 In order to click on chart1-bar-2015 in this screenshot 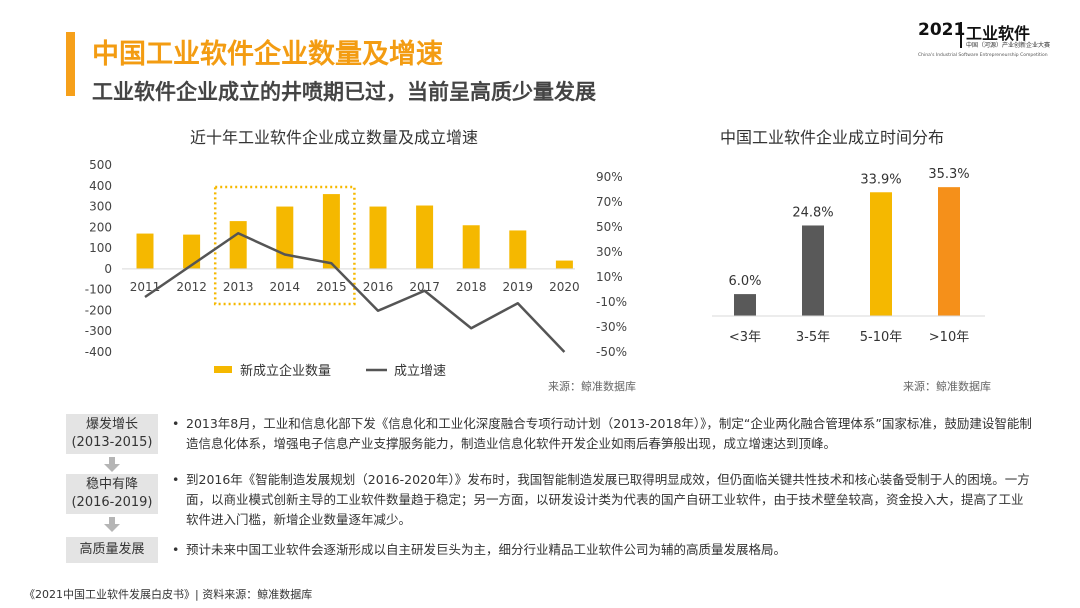, I will do `click(331, 231)`.